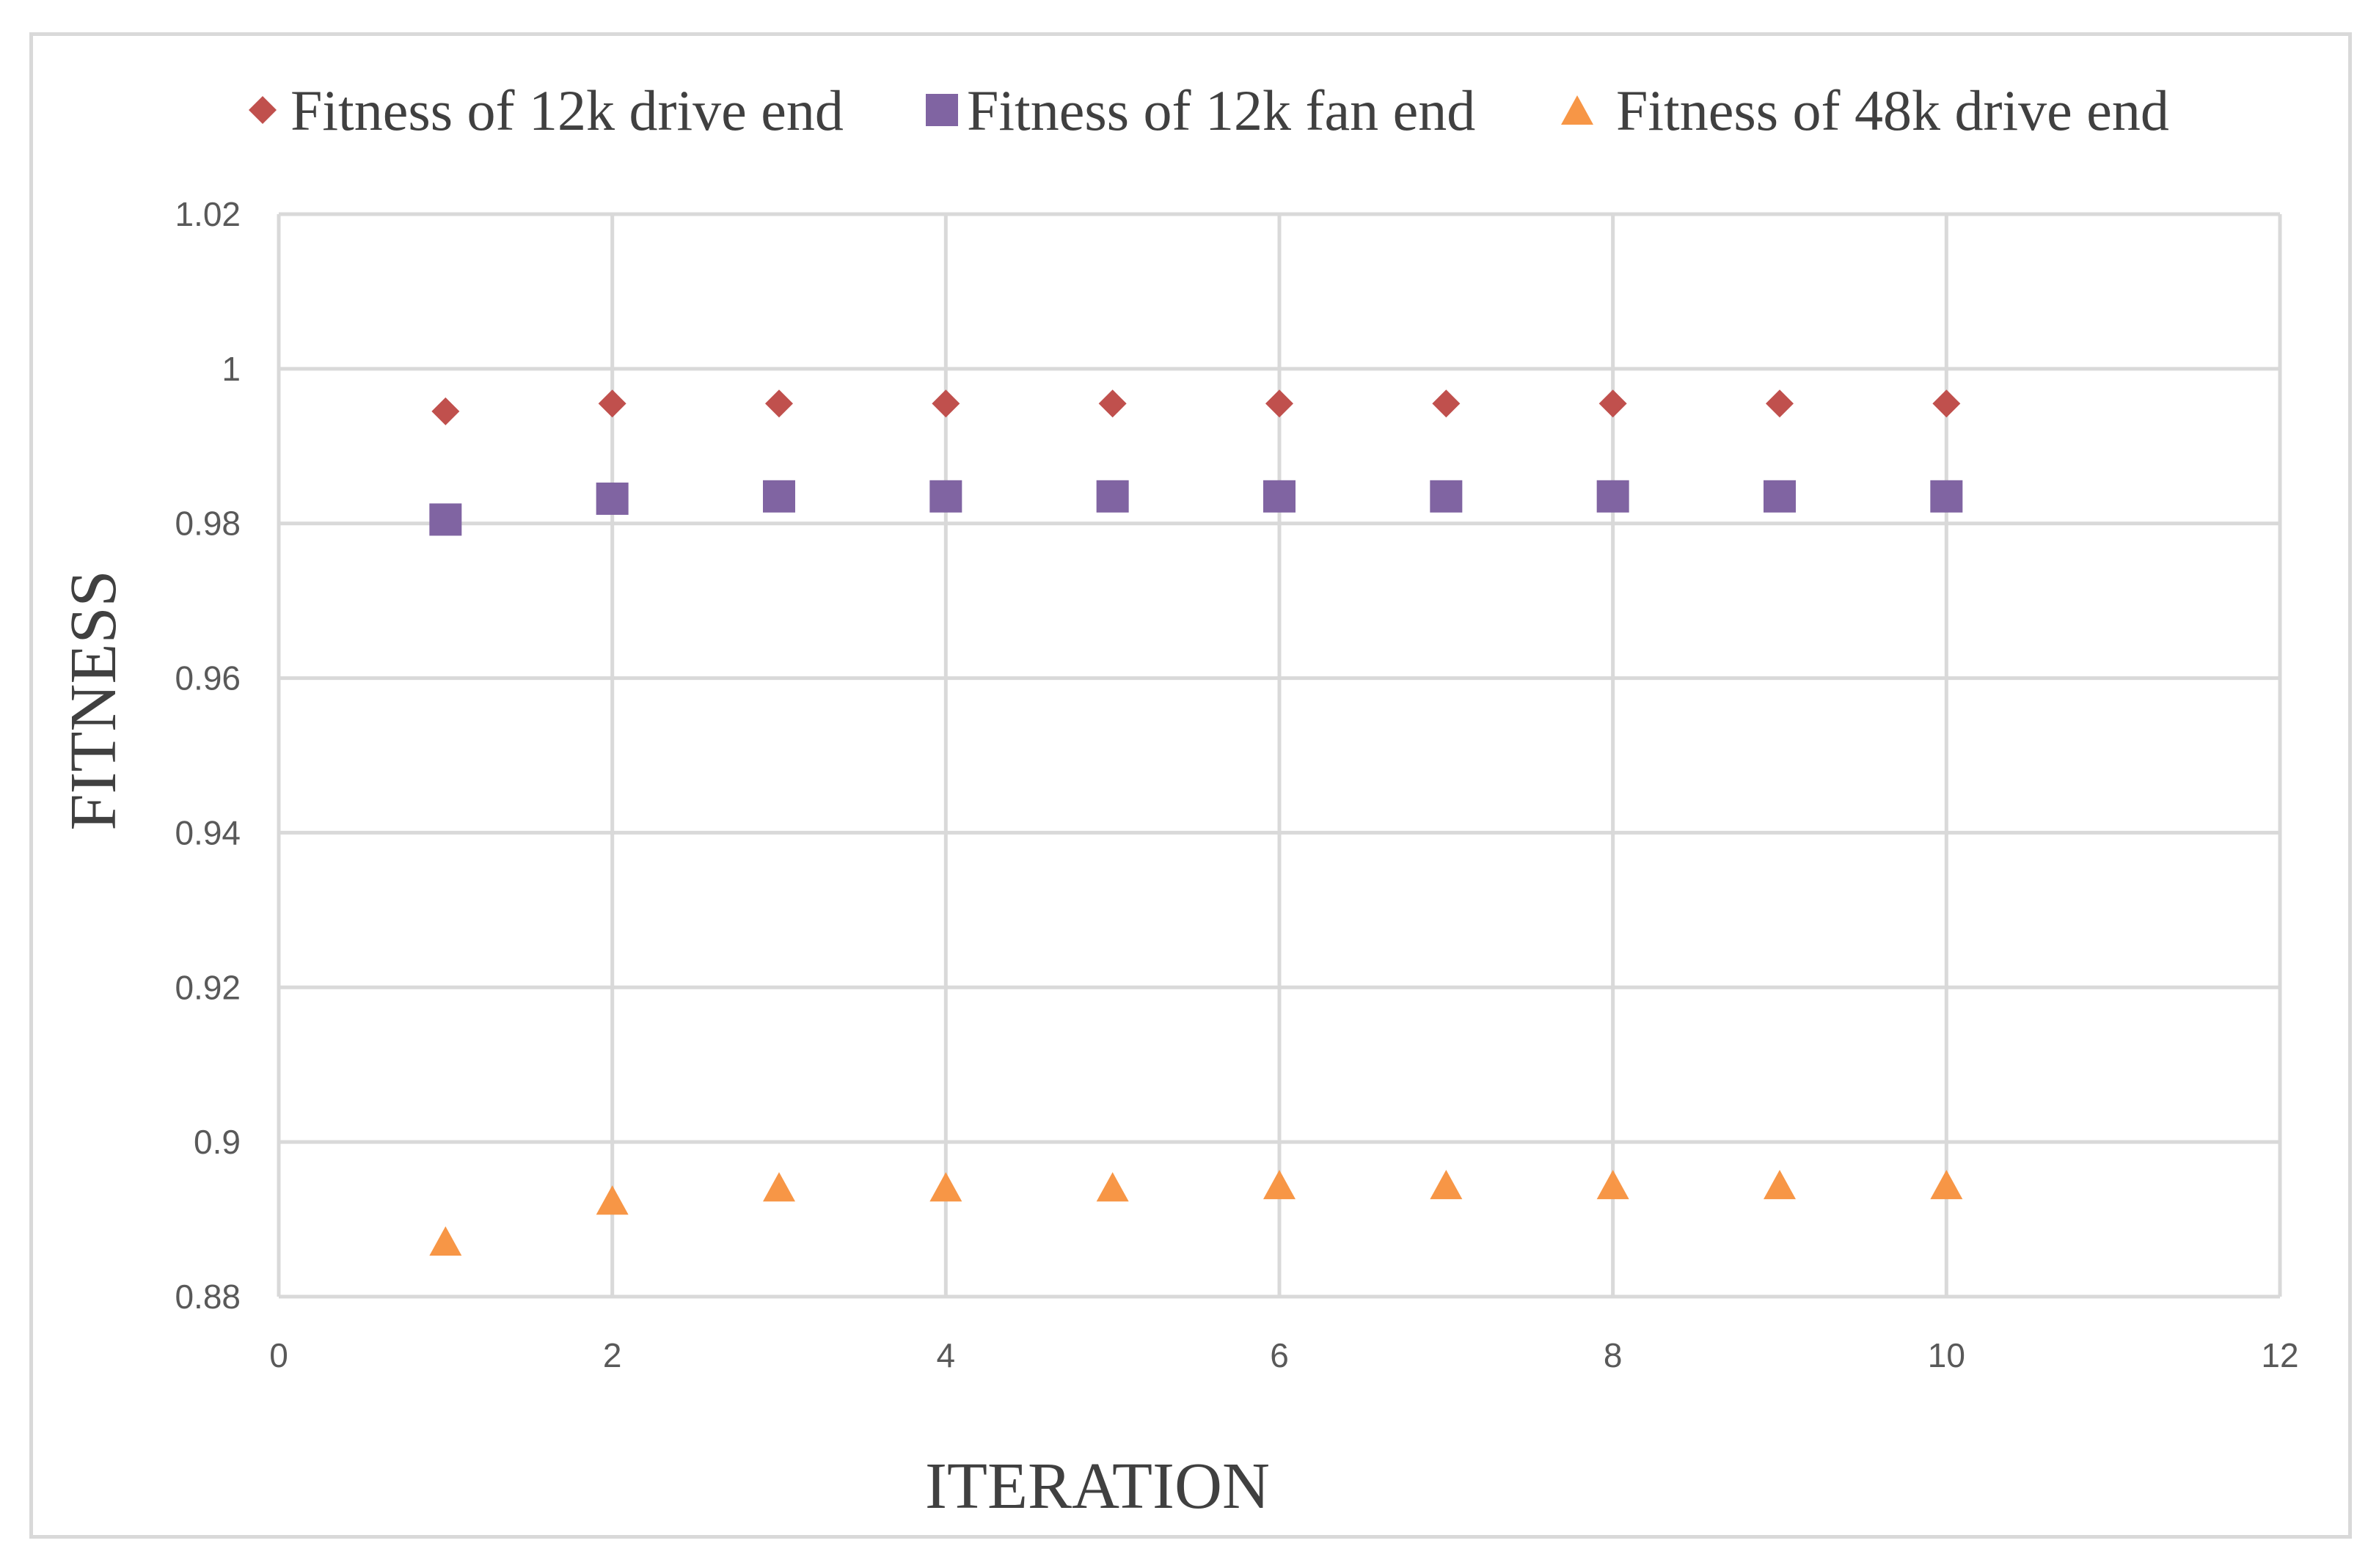 The image size is (2368, 1568). What do you see at coordinates (567, 110) in the screenshot?
I see `legend-label-series-1: Fitness of 12k drive end` at bounding box center [567, 110].